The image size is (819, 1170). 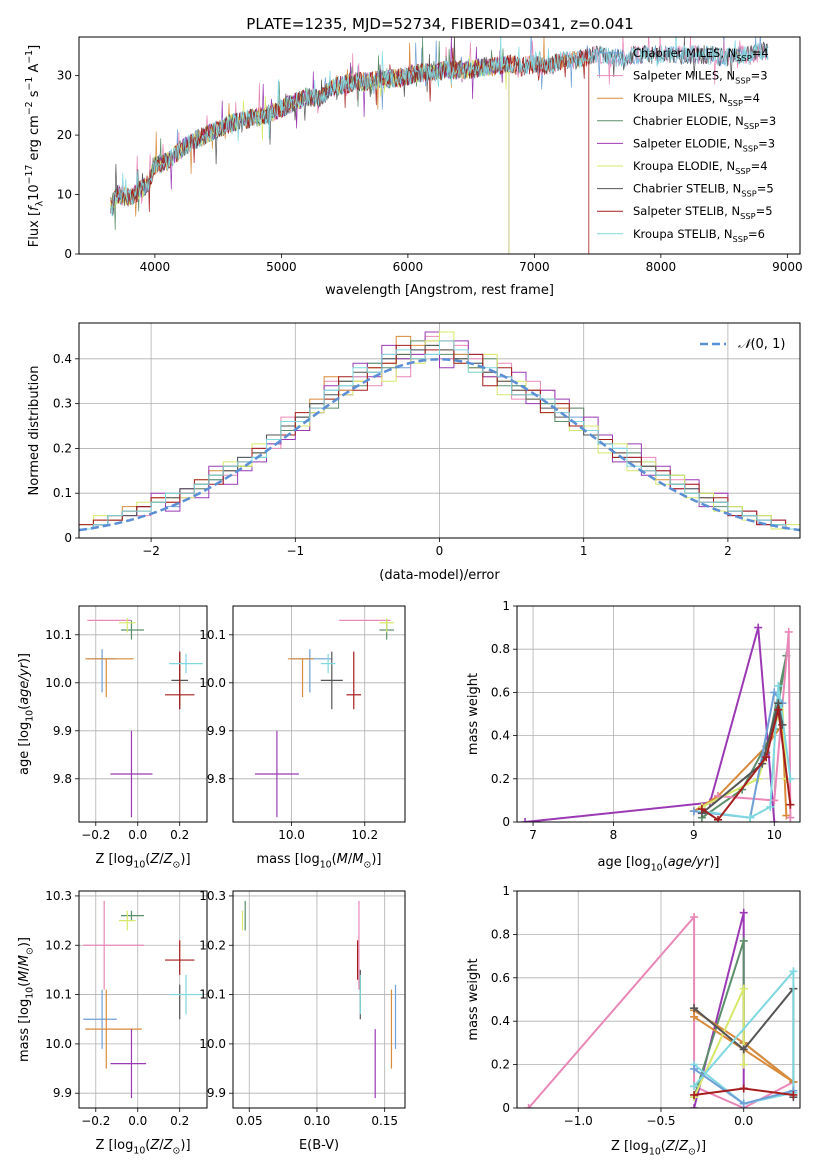 I want to click on spectrum-line-chabrier_stelib, so click(x=439, y=126).